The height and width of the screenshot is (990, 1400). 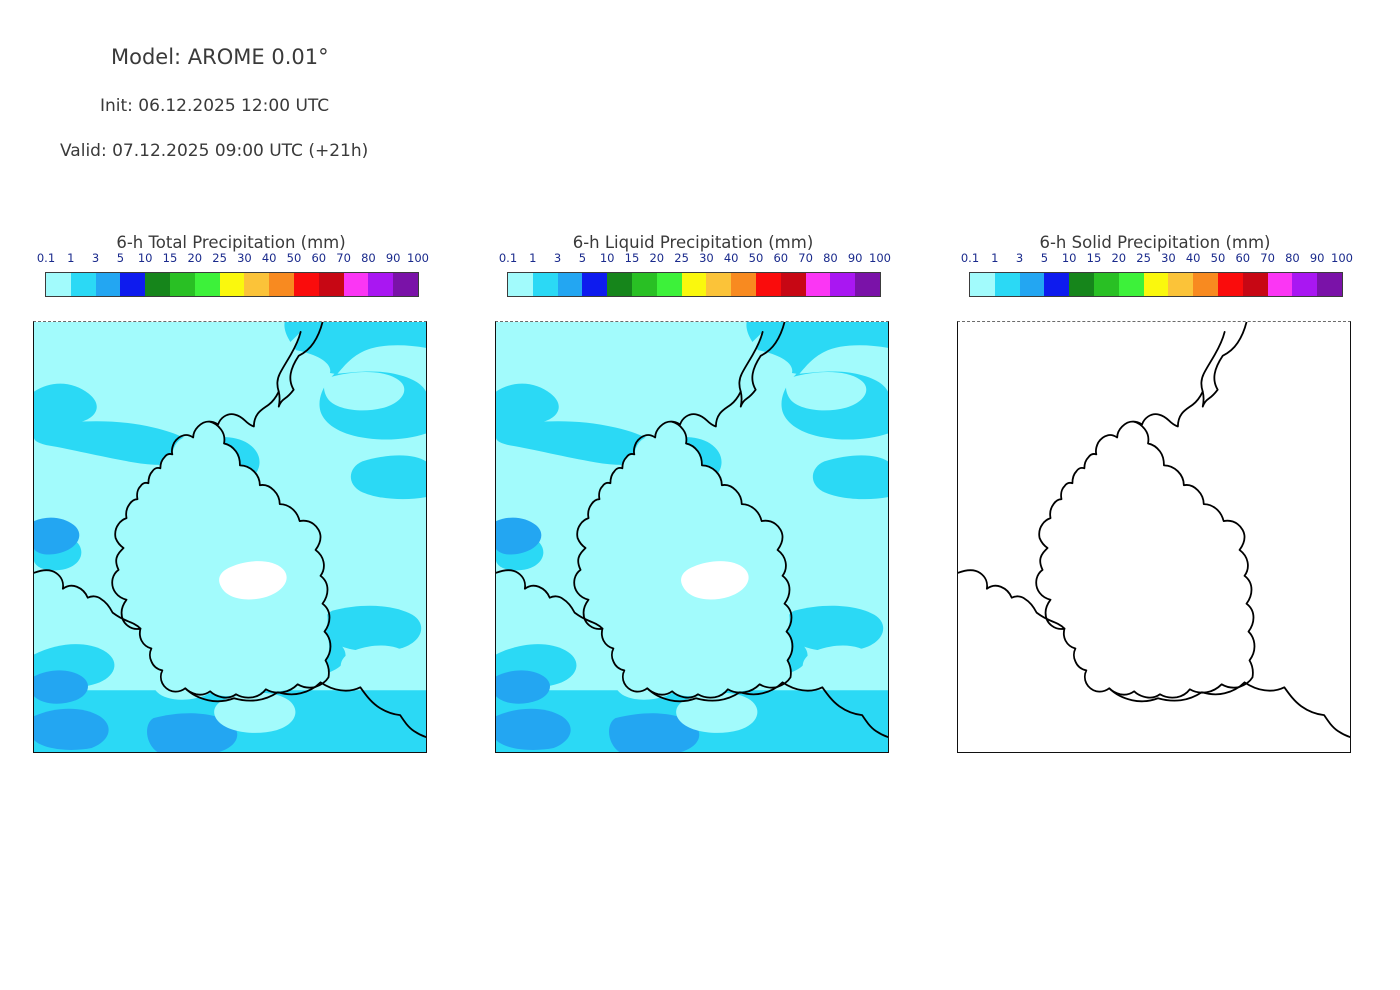 What do you see at coordinates (231, 260) in the screenshot?
I see `colorbar-ticks-total: 0.1 1 3 5 10 15 20 25 30 40 50 60 70 80 90 100` at bounding box center [231, 260].